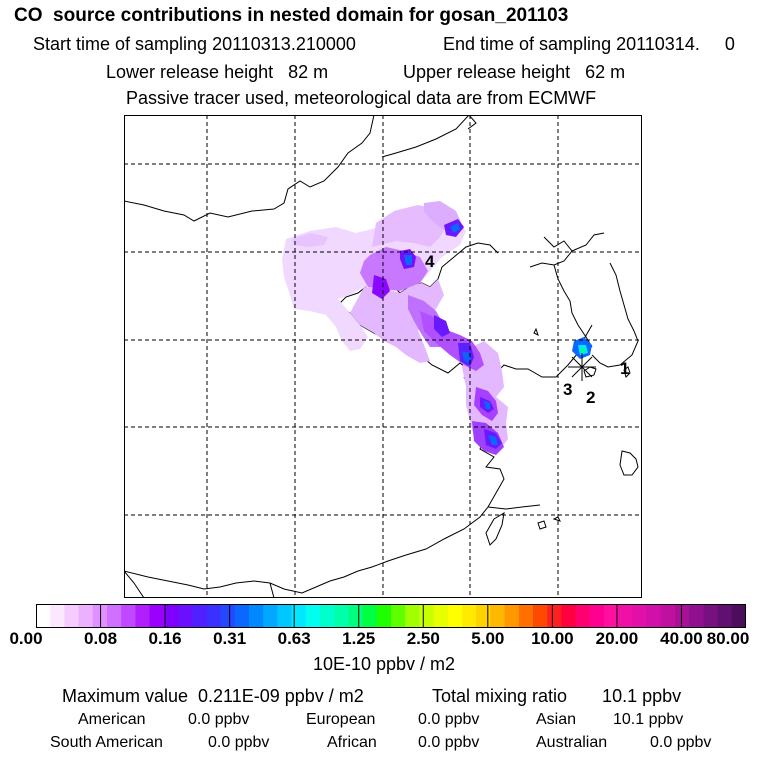 The height and width of the screenshot is (768, 768). I want to click on end-time-text: End time of sampling 20110314. 0, so click(589, 44).